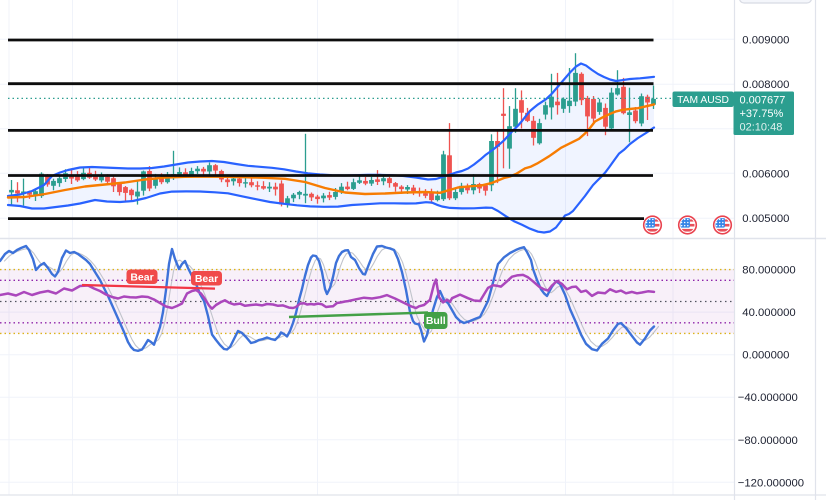  Describe the element at coordinates (768, 441) in the screenshot. I see `svg-text: −80.000000` at that location.